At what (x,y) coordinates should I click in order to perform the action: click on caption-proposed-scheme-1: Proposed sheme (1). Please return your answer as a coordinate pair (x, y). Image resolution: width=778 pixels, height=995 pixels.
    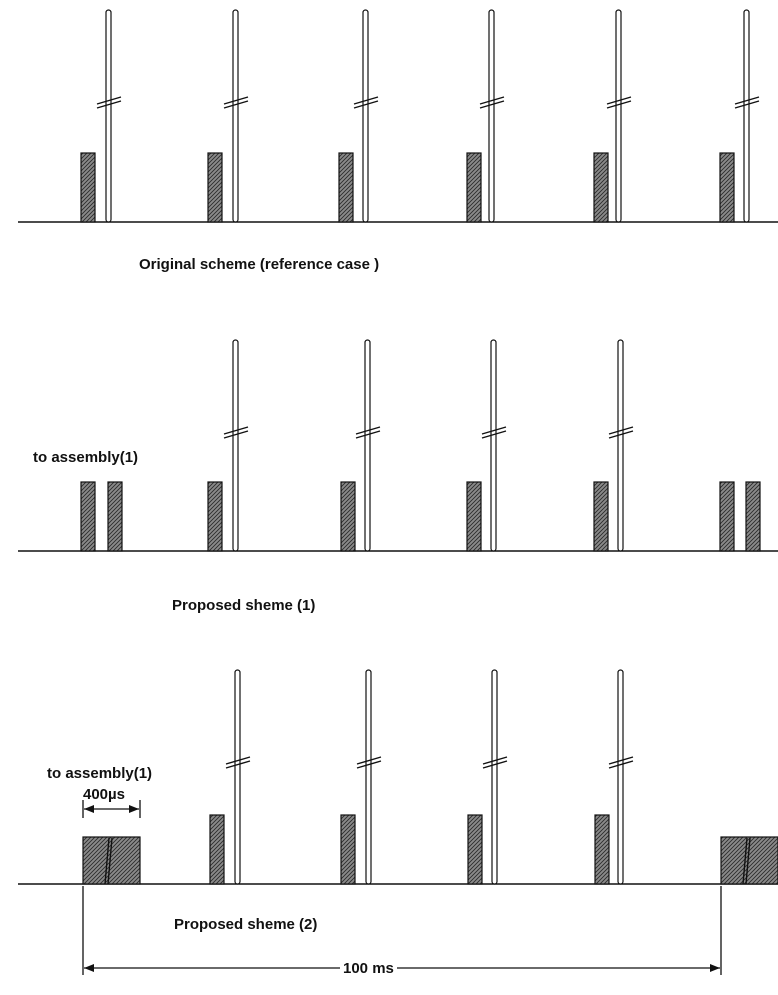
    Looking at the image, I should click on (244, 605).